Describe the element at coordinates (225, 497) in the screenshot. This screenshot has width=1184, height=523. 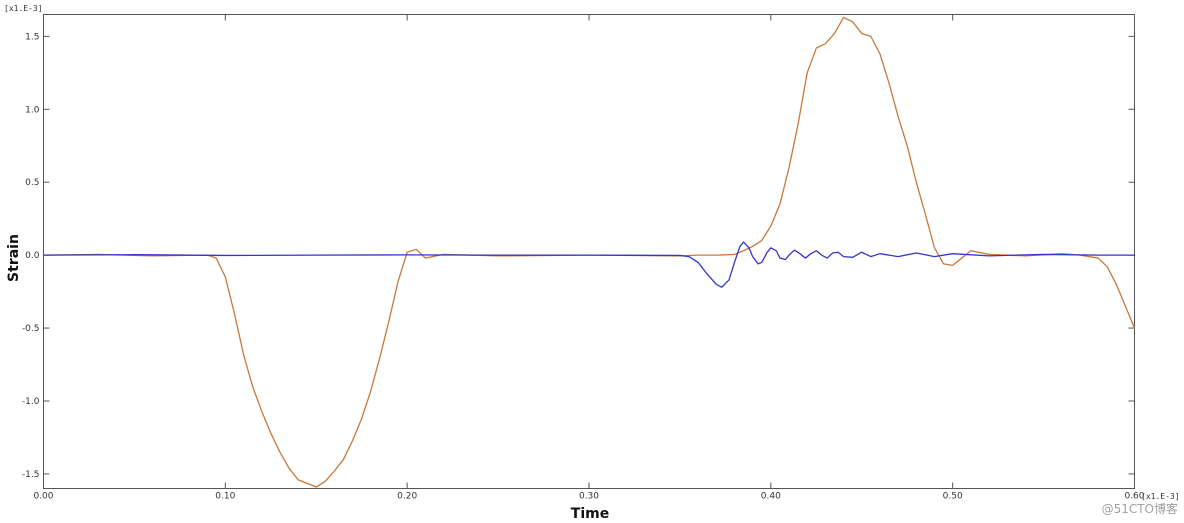
I see `x-tick-label-1: 0.10` at that location.